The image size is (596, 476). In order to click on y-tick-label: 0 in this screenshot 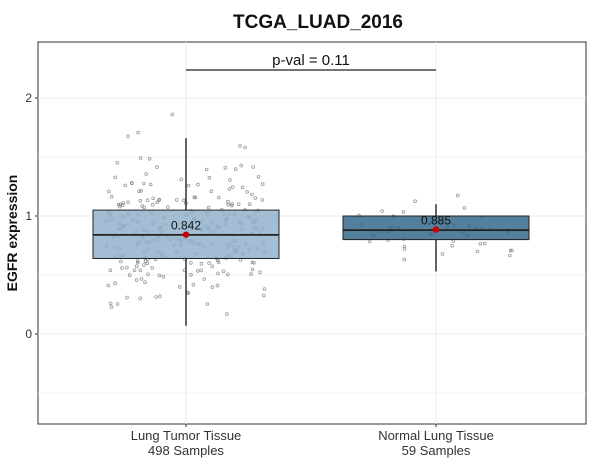, I will do `click(28, 334)`.